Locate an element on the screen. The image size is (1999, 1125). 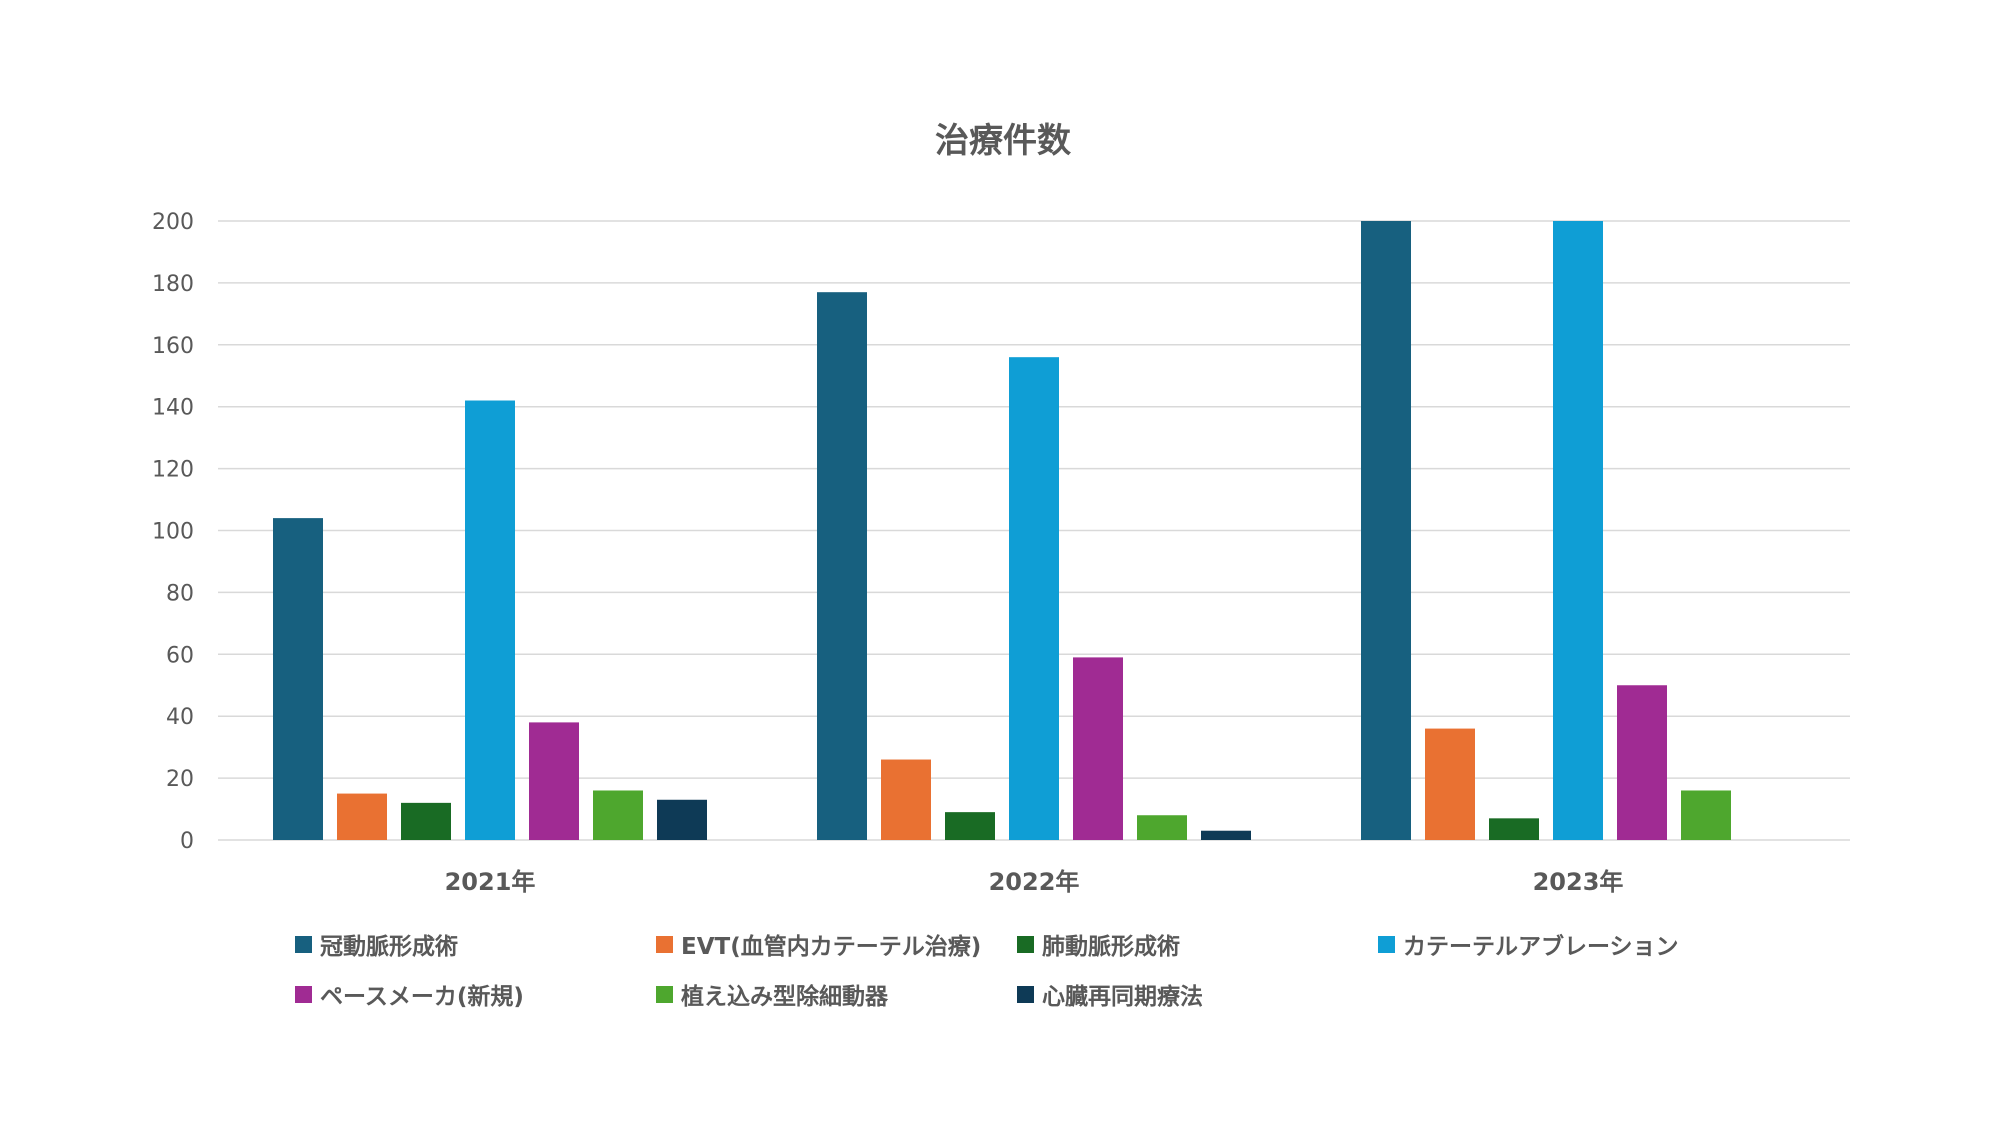
legend-label: カテーテルアブレーション is located at coordinates (1541, 946).